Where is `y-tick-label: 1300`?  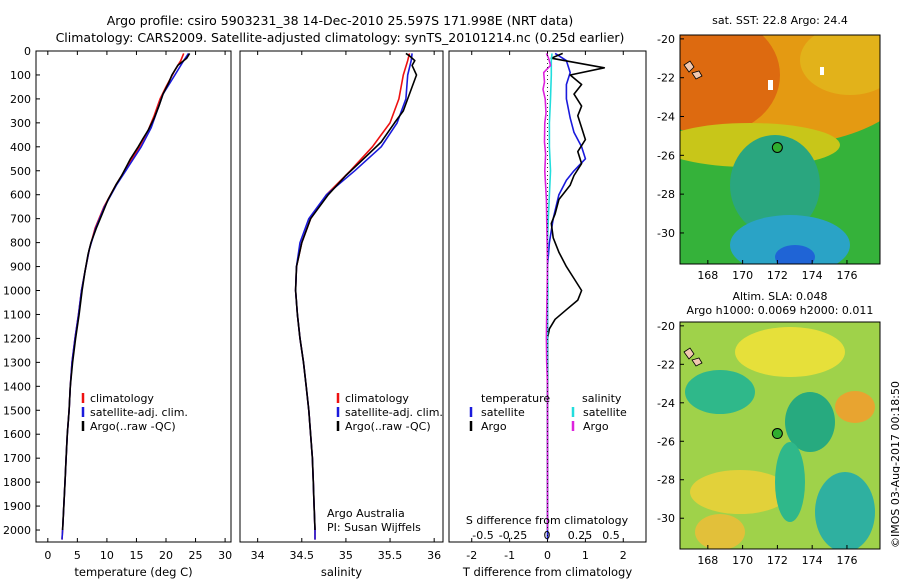
y-tick-label: 1300 is located at coordinates (17, 362).